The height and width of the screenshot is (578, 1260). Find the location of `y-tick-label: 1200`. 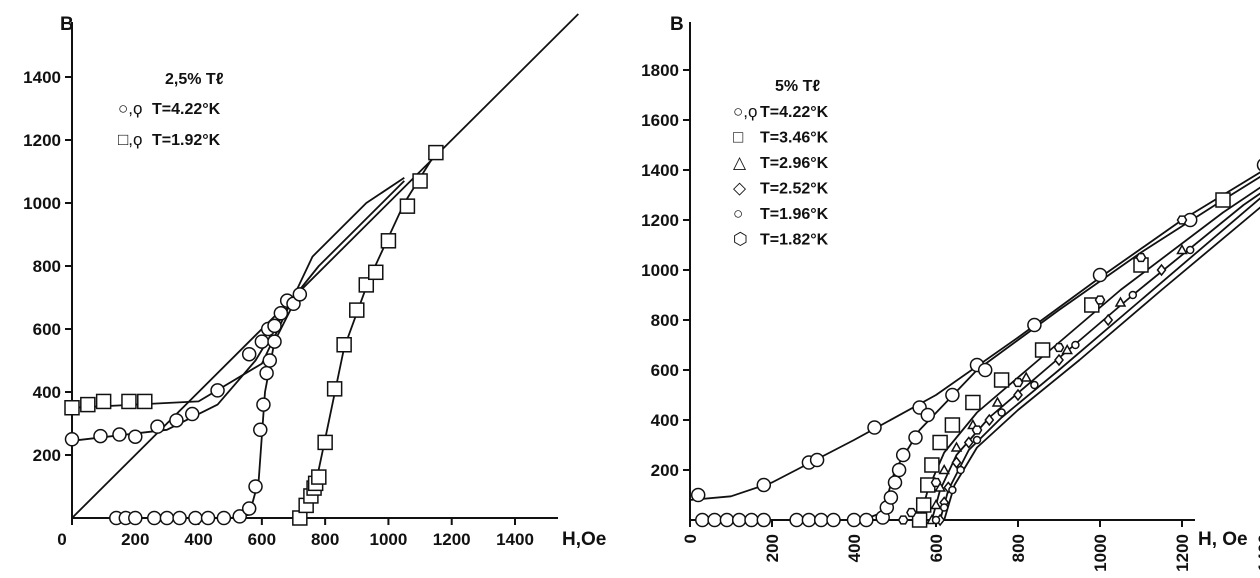

y-tick-label: 1200 is located at coordinates (660, 220).